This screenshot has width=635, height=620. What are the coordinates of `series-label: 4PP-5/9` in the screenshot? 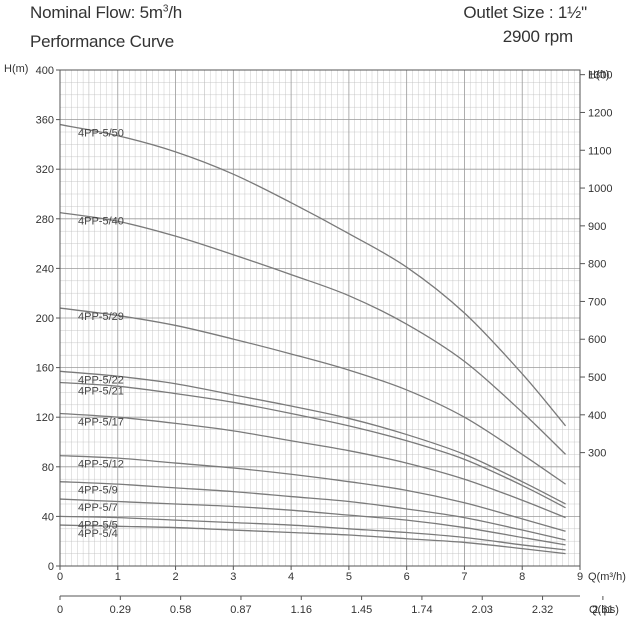 It's located at (98, 491).